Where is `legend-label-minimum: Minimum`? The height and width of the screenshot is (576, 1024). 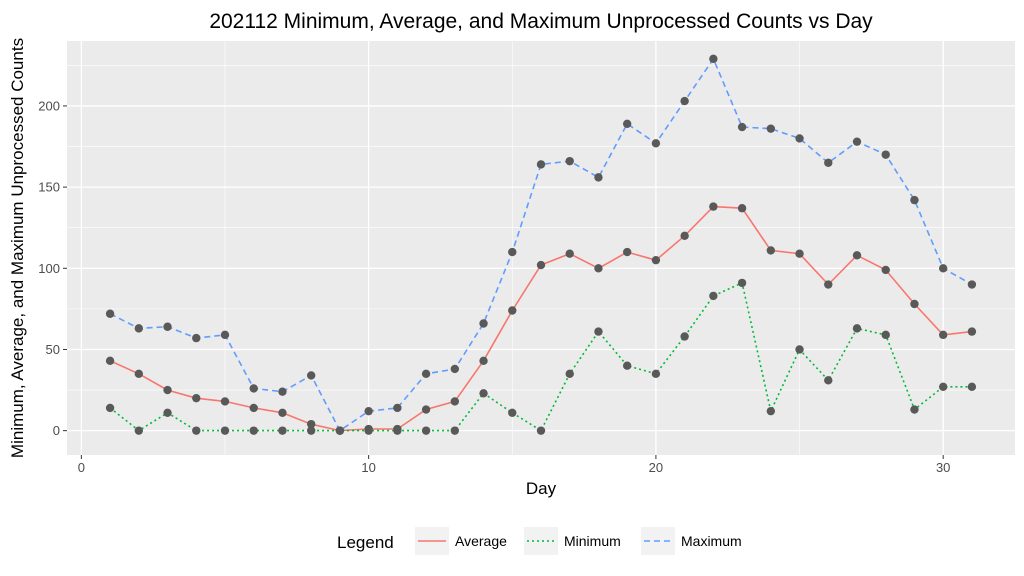
legend-label-minimum: Minimum is located at coordinates (592, 541).